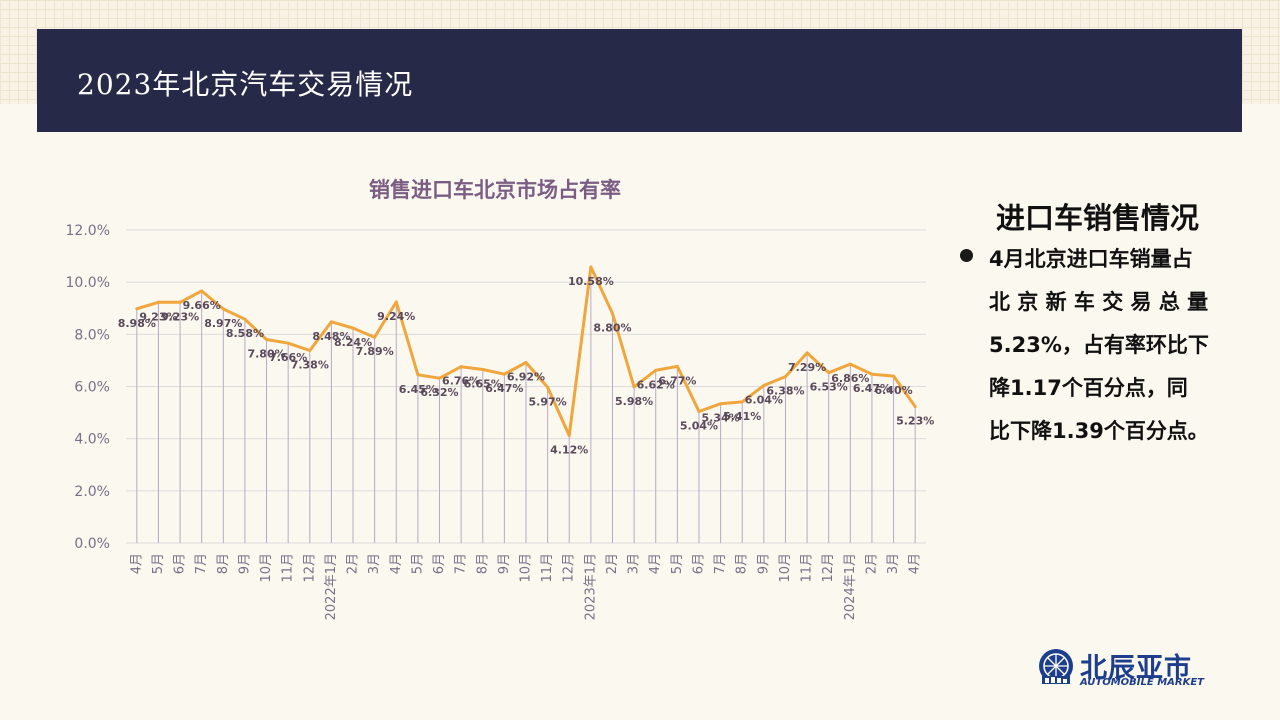 Image resolution: width=1280 pixels, height=720 pixels. What do you see at coordinates (677, 380) in the screenshot?
I see `data-label: 6.77%` at bounding box center [677, 380].